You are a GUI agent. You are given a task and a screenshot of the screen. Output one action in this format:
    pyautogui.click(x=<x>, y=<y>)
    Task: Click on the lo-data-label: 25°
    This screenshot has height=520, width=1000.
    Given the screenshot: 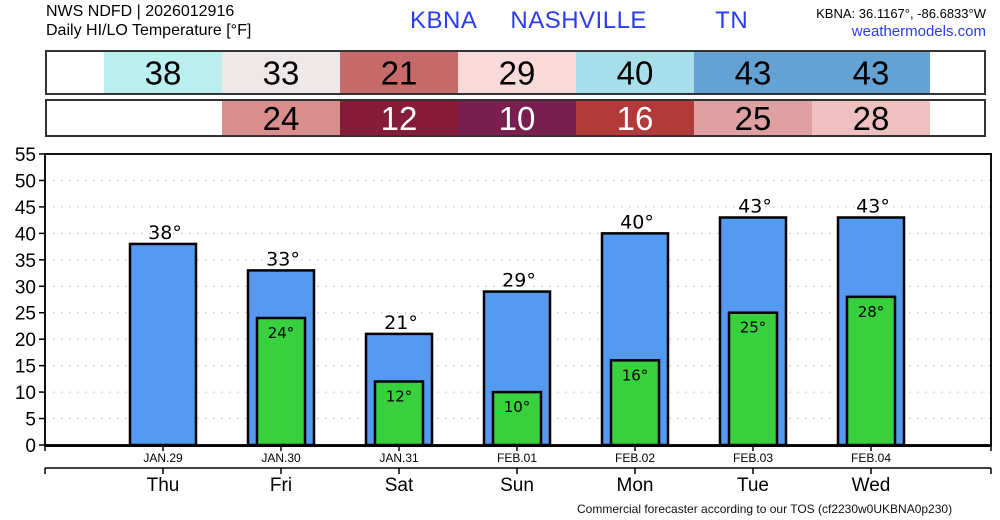 What is the action you would take?
    pyautogui.click(x=753, y=328)
    